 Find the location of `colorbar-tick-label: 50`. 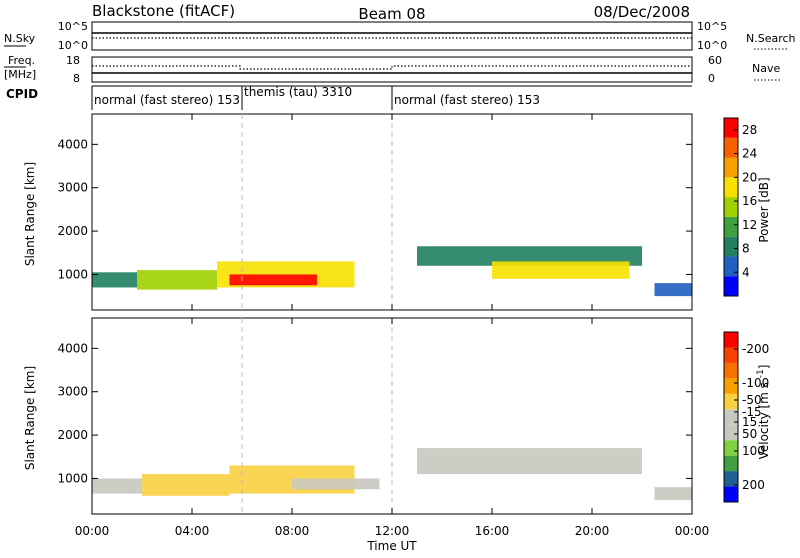

colorbar-tick-label: 50 is located at coordinates (749, 434).